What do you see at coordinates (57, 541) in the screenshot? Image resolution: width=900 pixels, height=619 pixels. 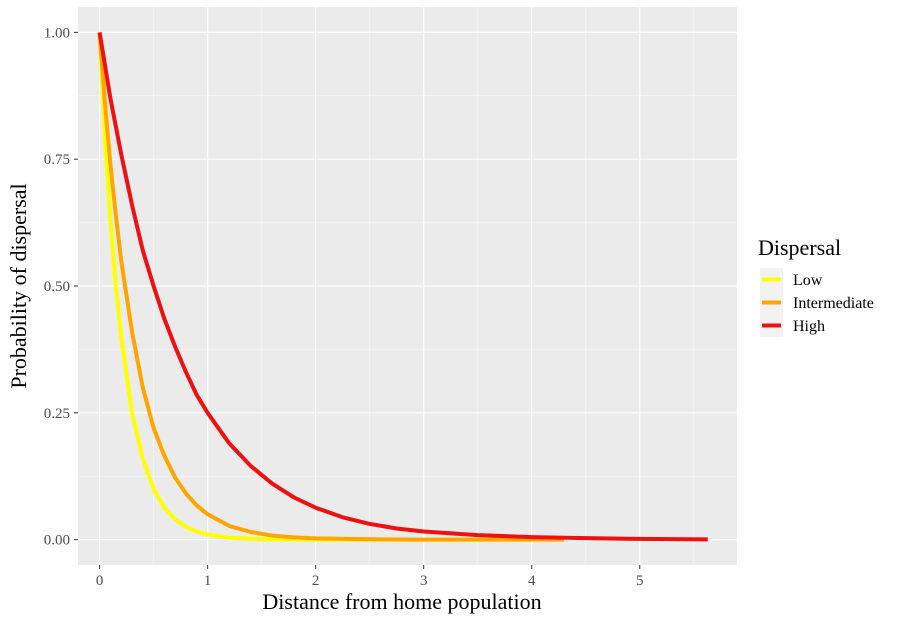 I see `y-tick-label: 0.00` at bounding box center [57, 541].